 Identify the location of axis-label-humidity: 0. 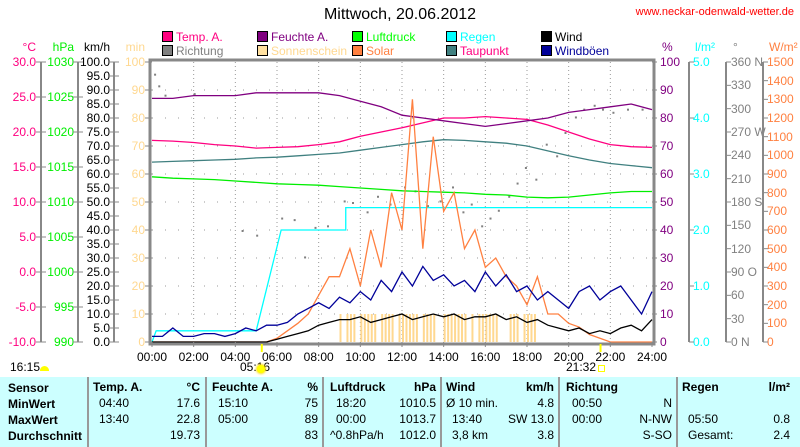
(663, 342).